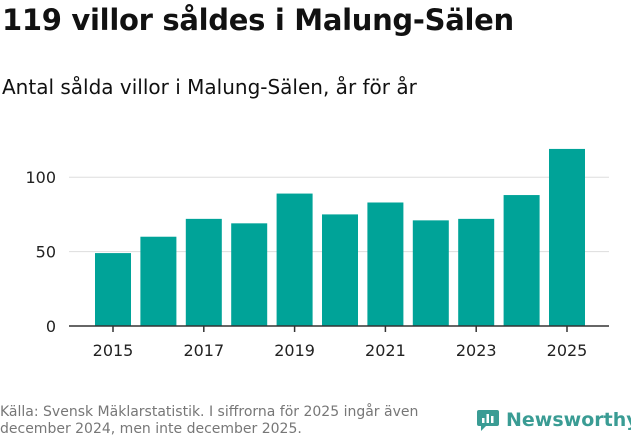 The width and height of the screenshot is (631, 439). I want to click on x-tick-label-2019: 2019, so click(294, 350).